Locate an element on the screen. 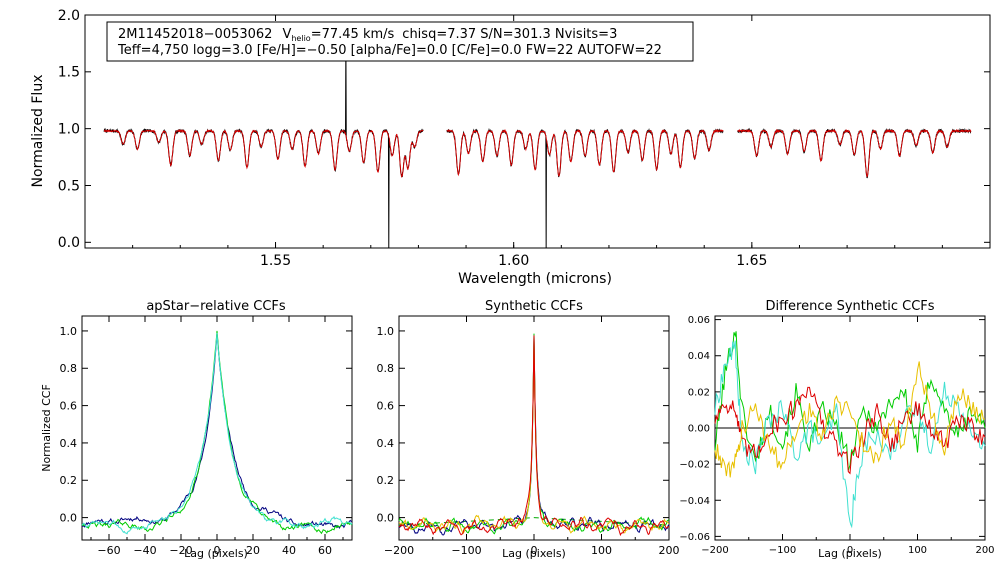 The image size is (1008, 576). v-subscript: helio is located at coordinates (300, 38).